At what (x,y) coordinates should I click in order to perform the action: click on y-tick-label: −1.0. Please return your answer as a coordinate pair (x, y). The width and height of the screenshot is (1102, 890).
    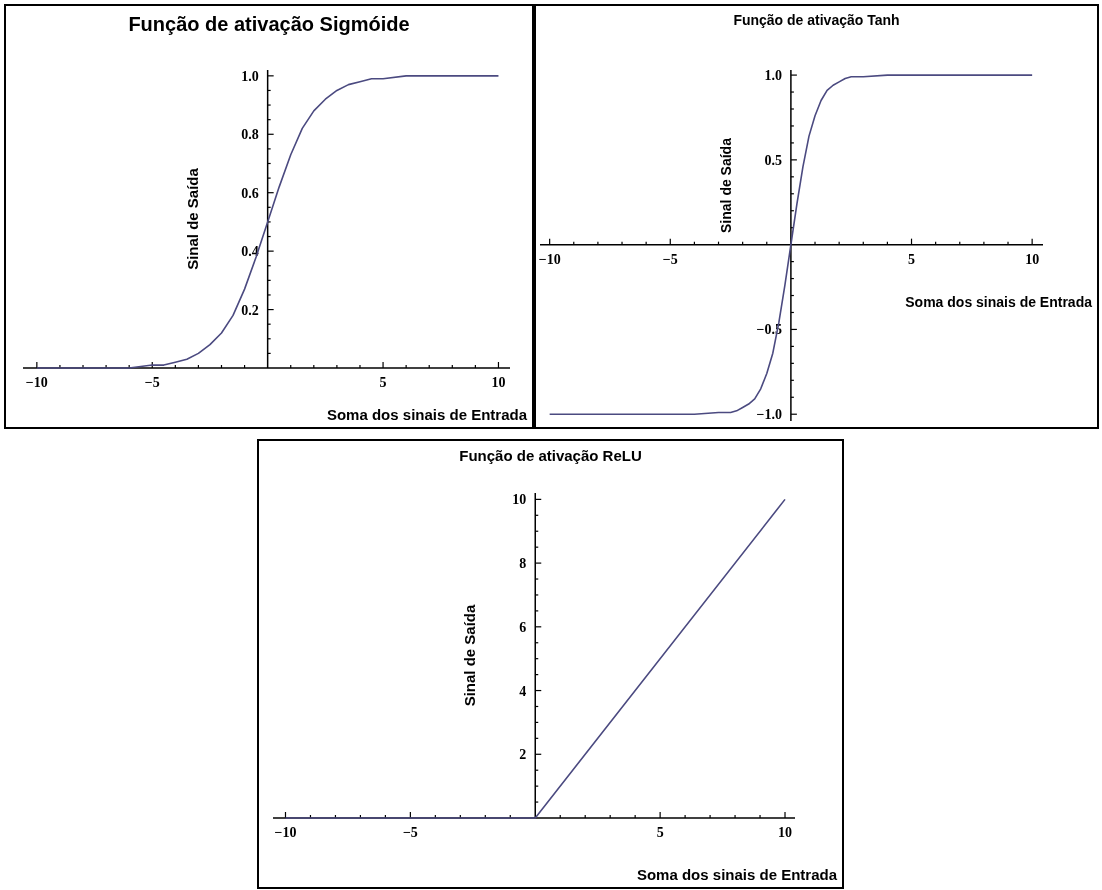
    Looking at the image, I should click on (769, 415).